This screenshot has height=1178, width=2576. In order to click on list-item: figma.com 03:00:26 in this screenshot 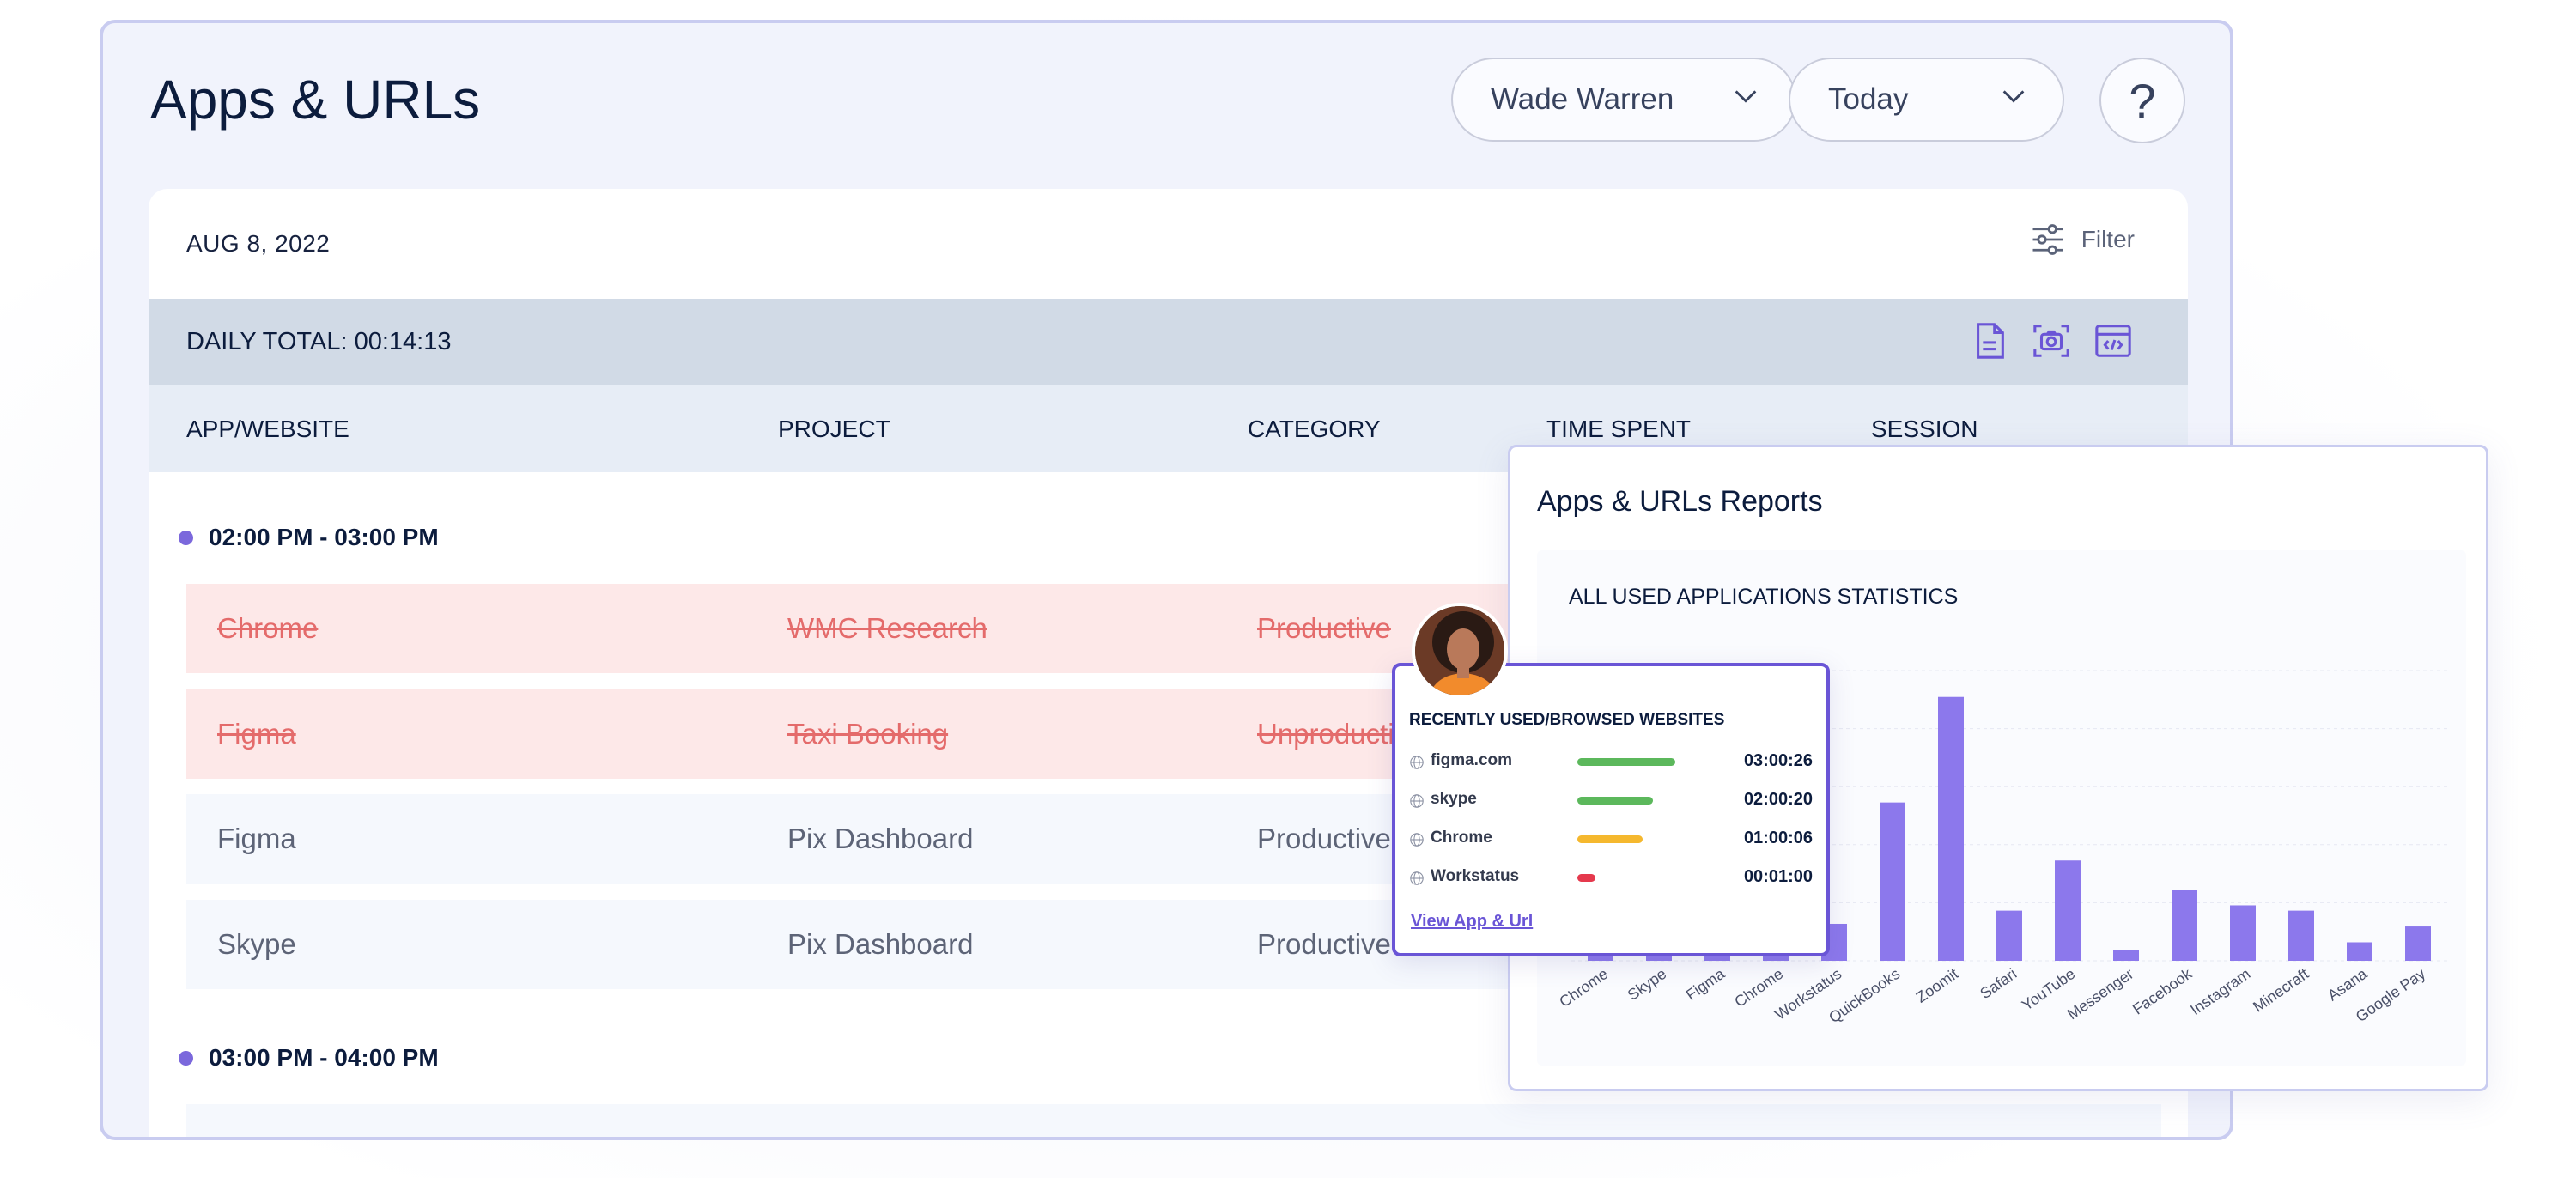, I will do `click(1611, 763)`.